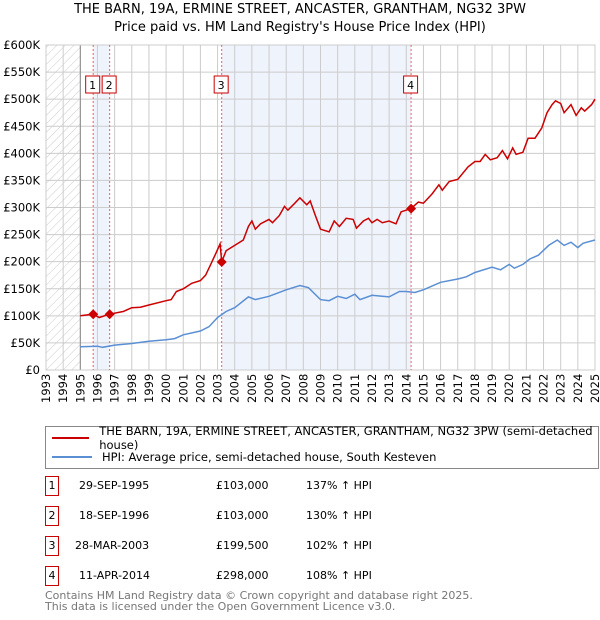 The image size is (600, 620). Describe the element at coordinates (114, 515) in the screenshot. I see `sale-date: 18-SEP-1996` at that location.